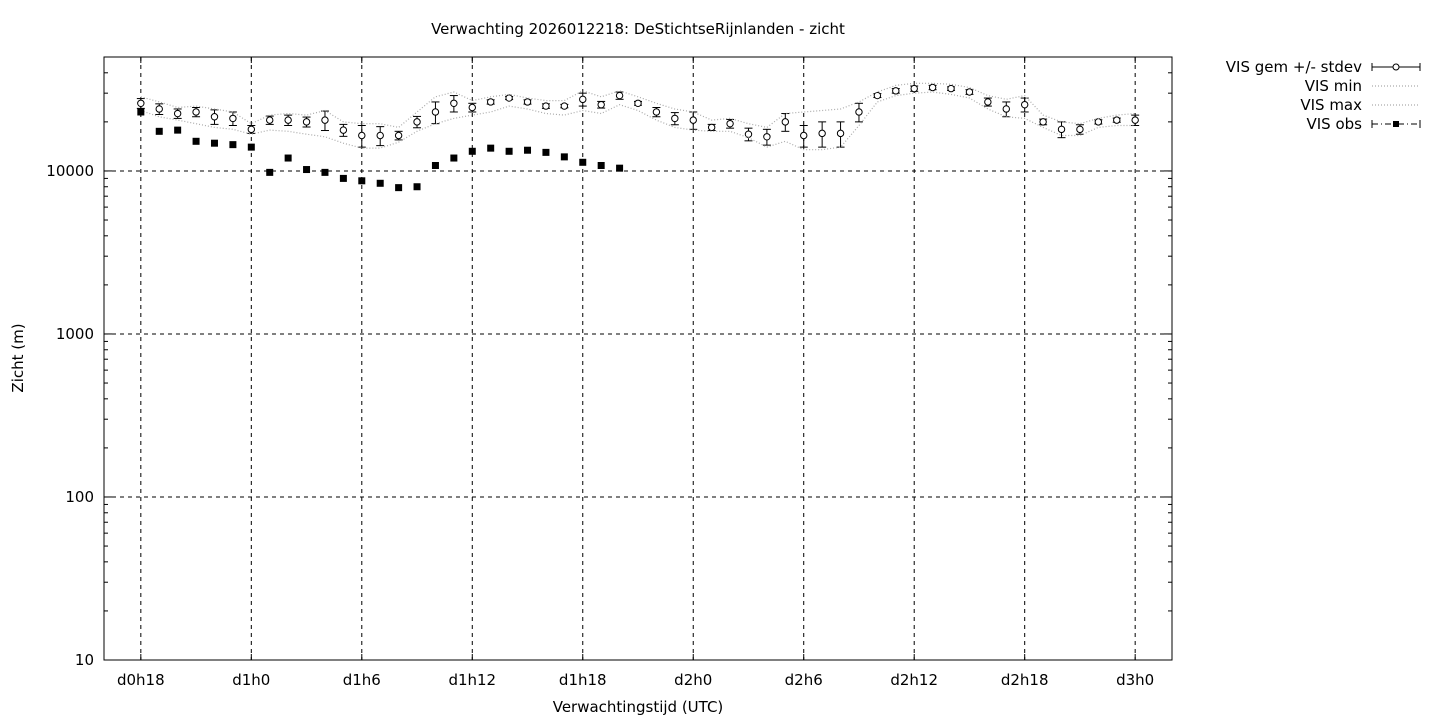 This screenshot has width=1440, height=720. Describe the element at coordinates (18, 357) in the screenshot. I see `y-axis-label: Zicht (m)` at that location.